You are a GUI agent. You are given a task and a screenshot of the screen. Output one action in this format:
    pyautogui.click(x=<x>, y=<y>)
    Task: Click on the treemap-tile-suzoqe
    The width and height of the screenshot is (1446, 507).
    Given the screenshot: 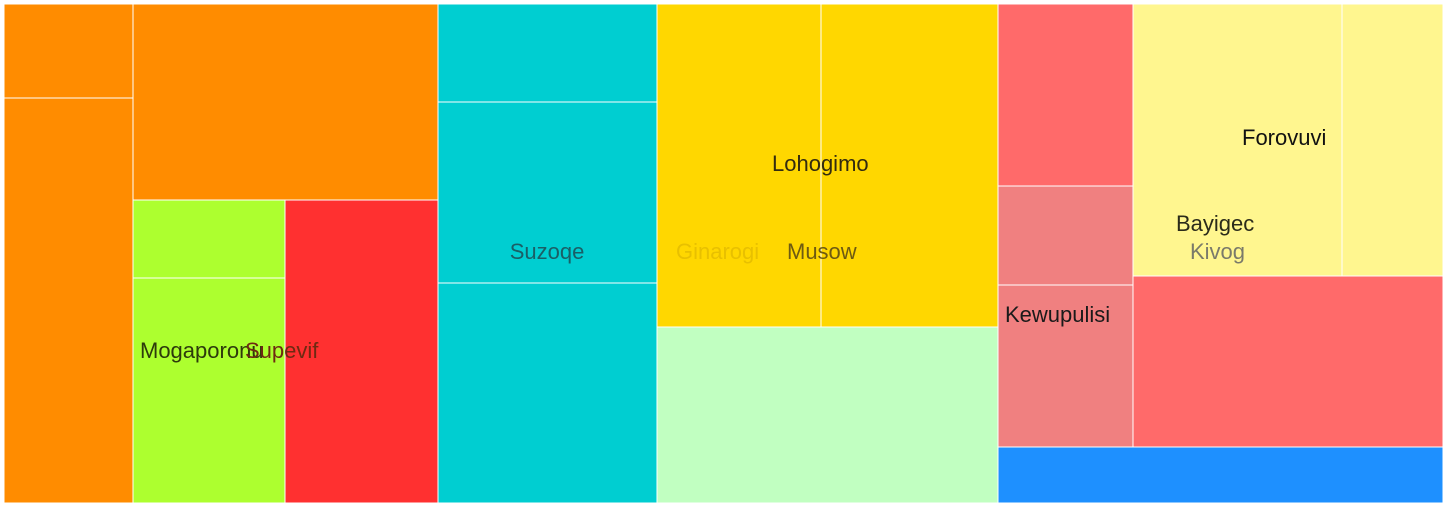 What is the action you would take?
    pyautogui.click(x=547, y=393)
    